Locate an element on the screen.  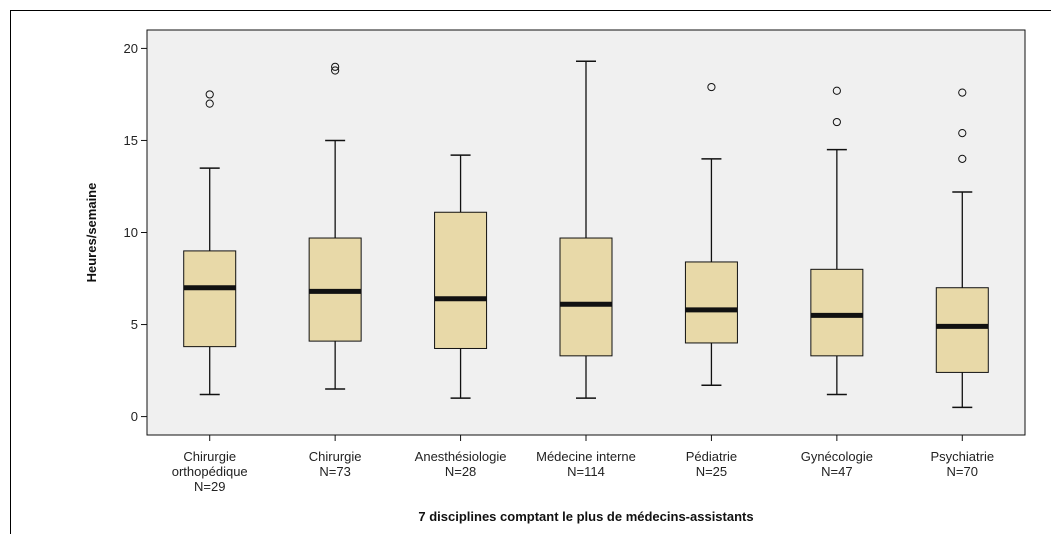
x-tick-label: Gynécologie is located at coordinates (837, 456).